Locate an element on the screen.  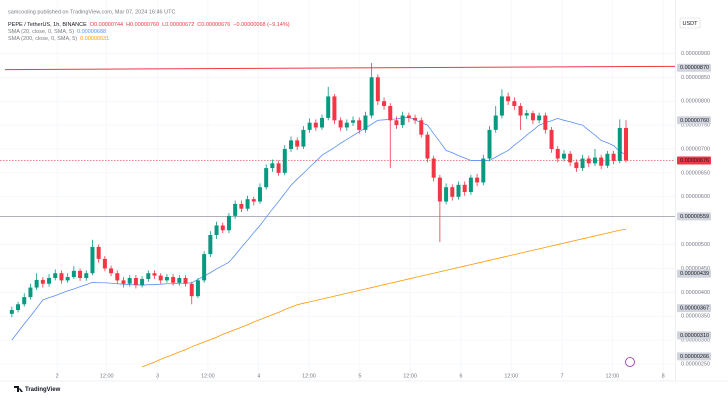
x-tick-label: 7 is located at coordinates (562, 376).